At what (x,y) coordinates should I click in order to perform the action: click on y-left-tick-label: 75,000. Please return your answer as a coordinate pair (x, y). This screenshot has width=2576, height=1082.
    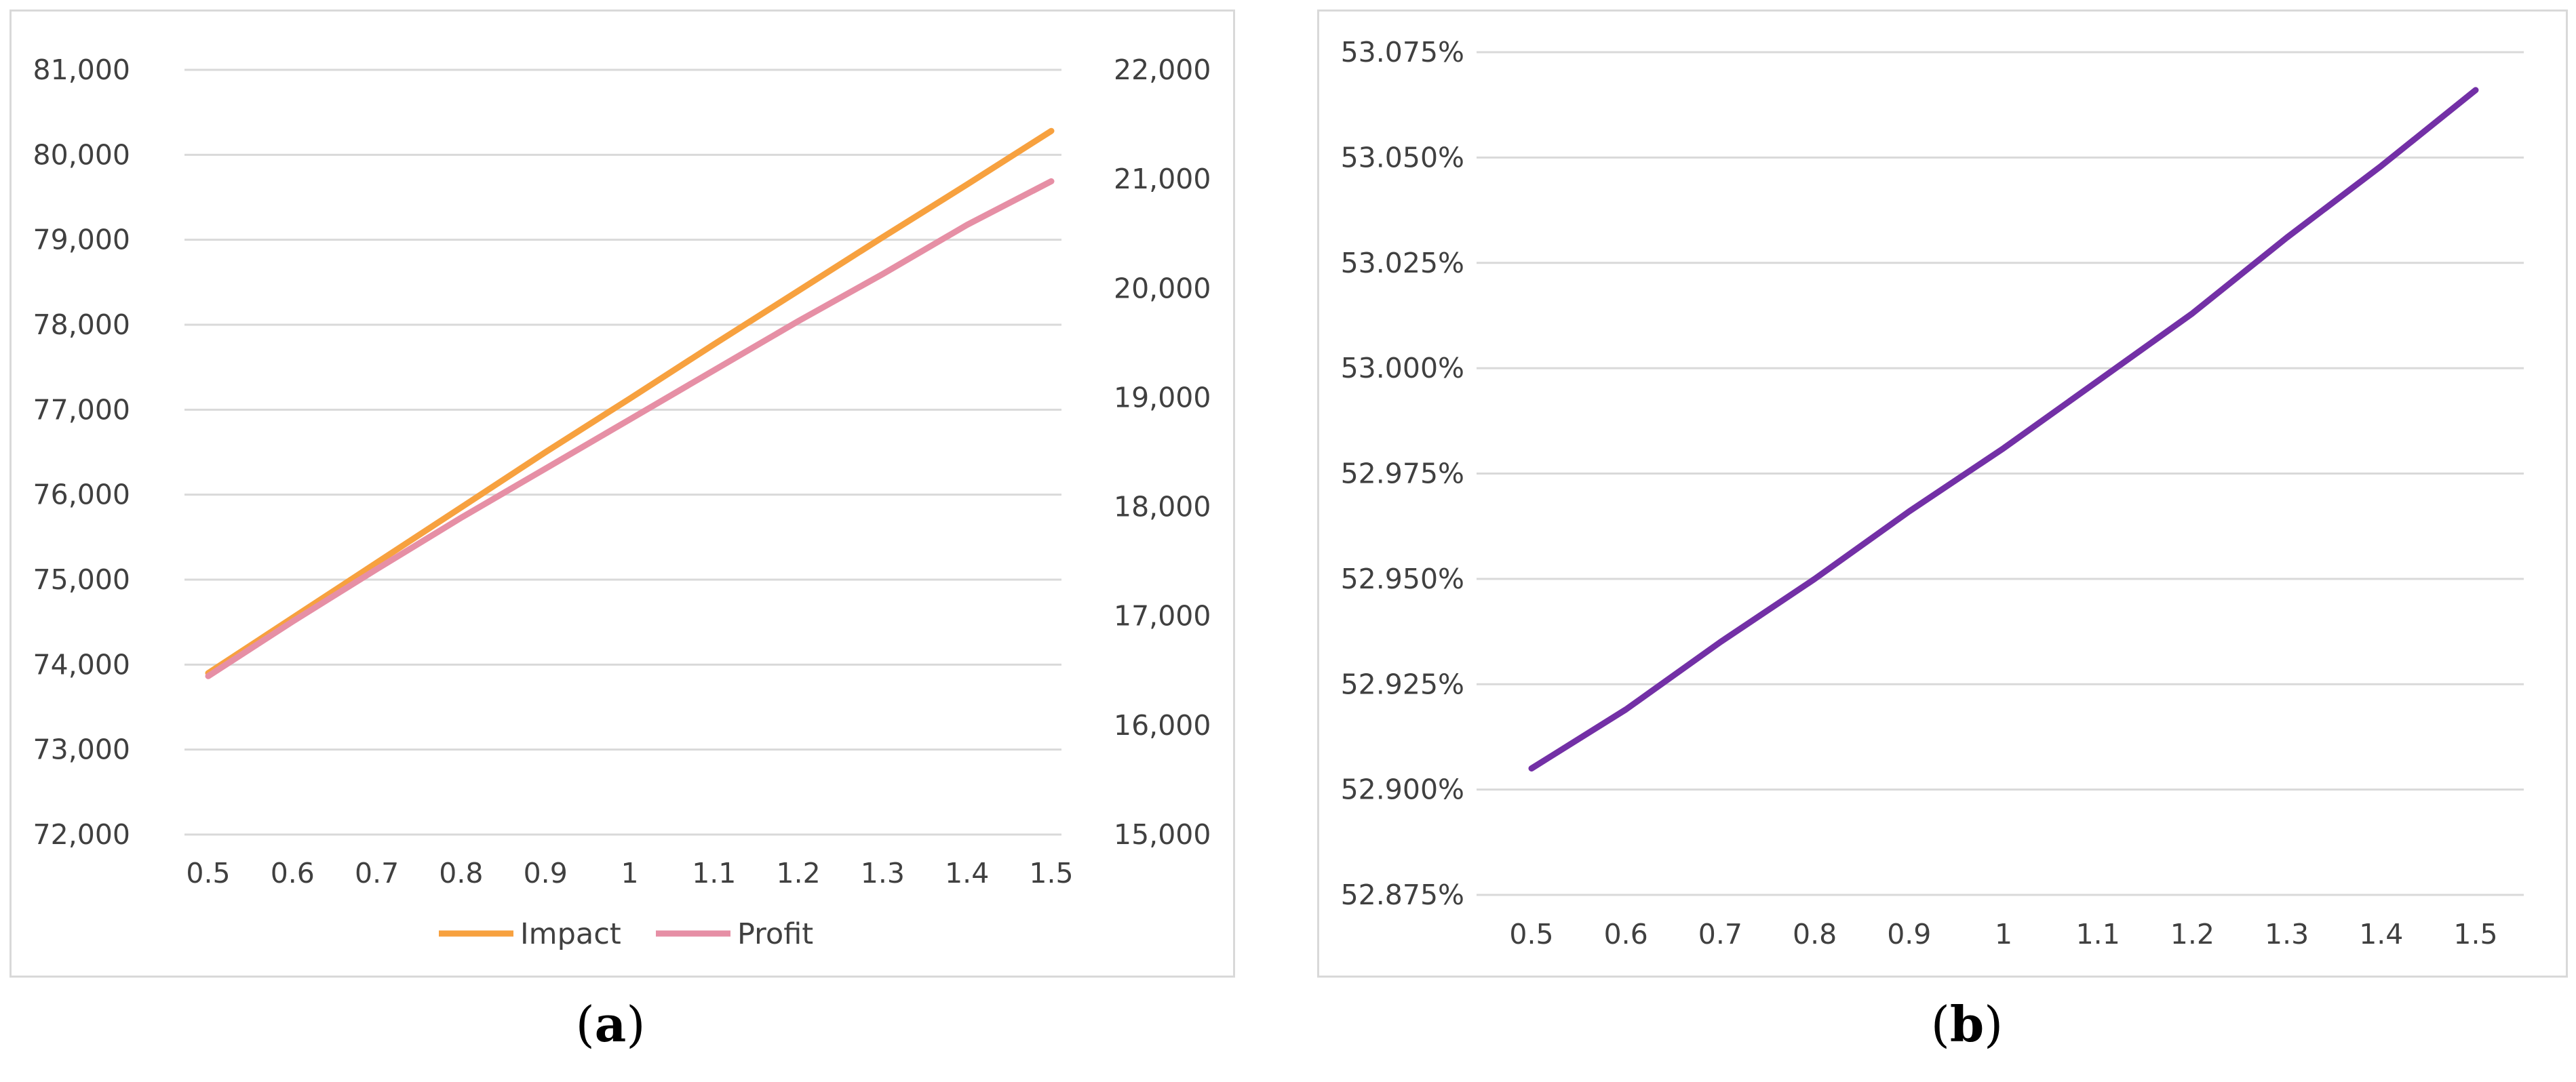
    Looking at the image, I should click on (81, 579).